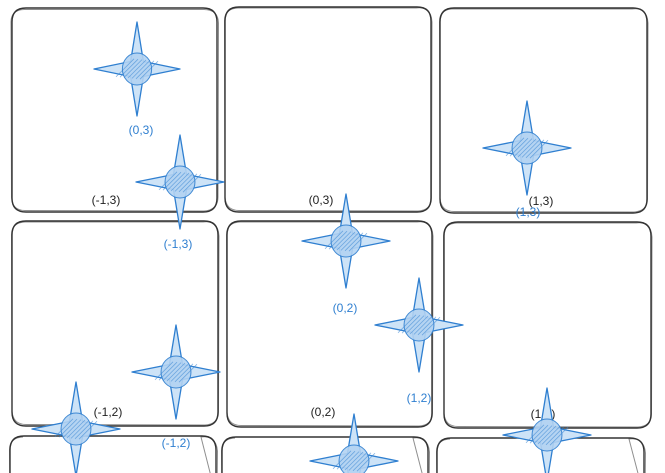 The height and width of the screenshot is (473, 665). What do you see at coordinates (345, 308) in the screenshot?
I see `marker-label: (0,2)` at bounding box center [345, 308].